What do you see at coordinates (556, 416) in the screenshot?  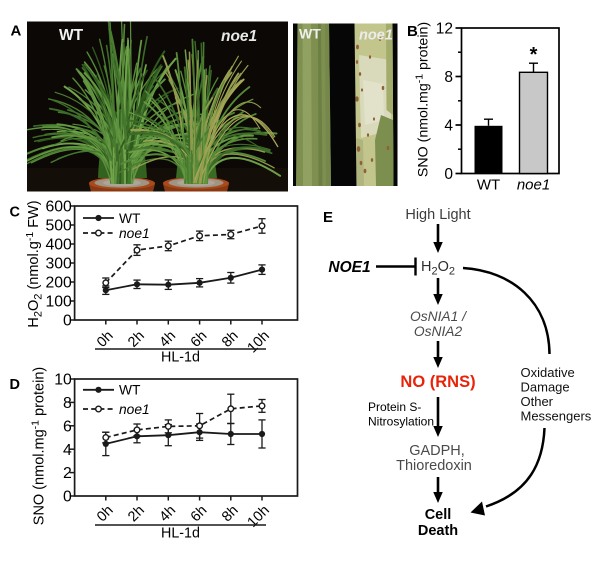 I see `svg-text: Messengers` at bounding box center [556, 416].